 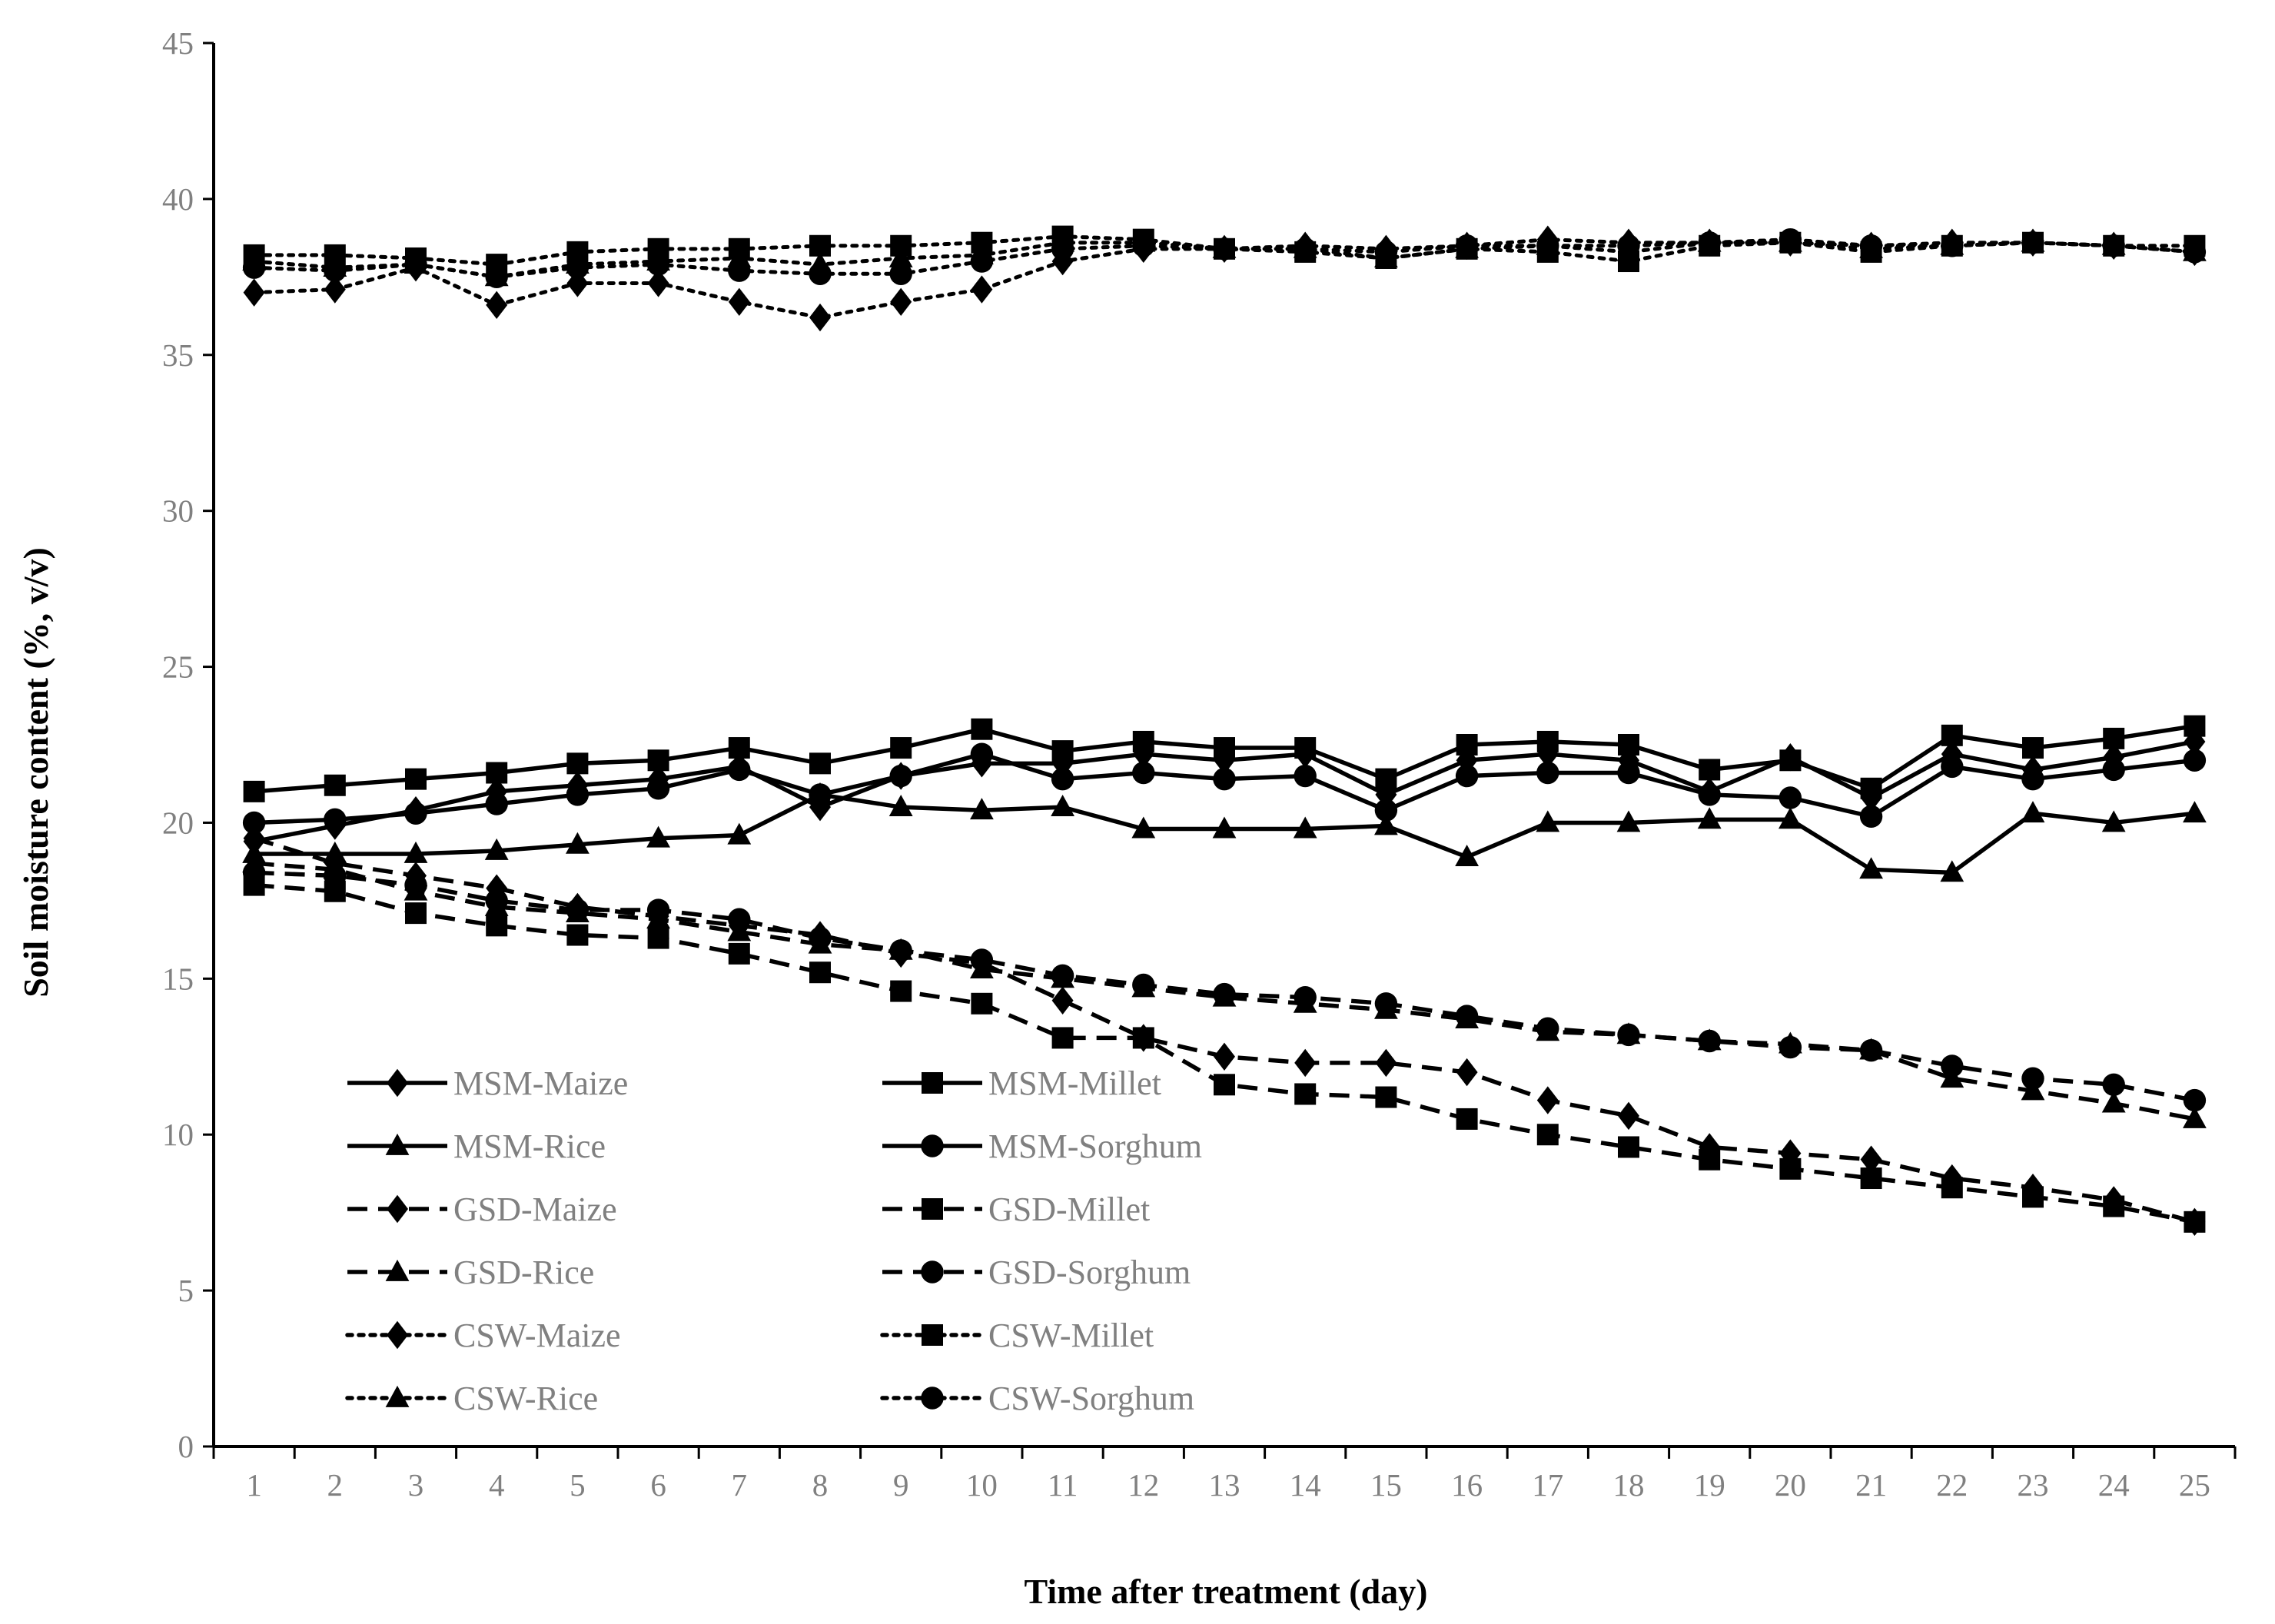 I want to click on x-tick-label-19: 19, so click(x=1709, y=1485).